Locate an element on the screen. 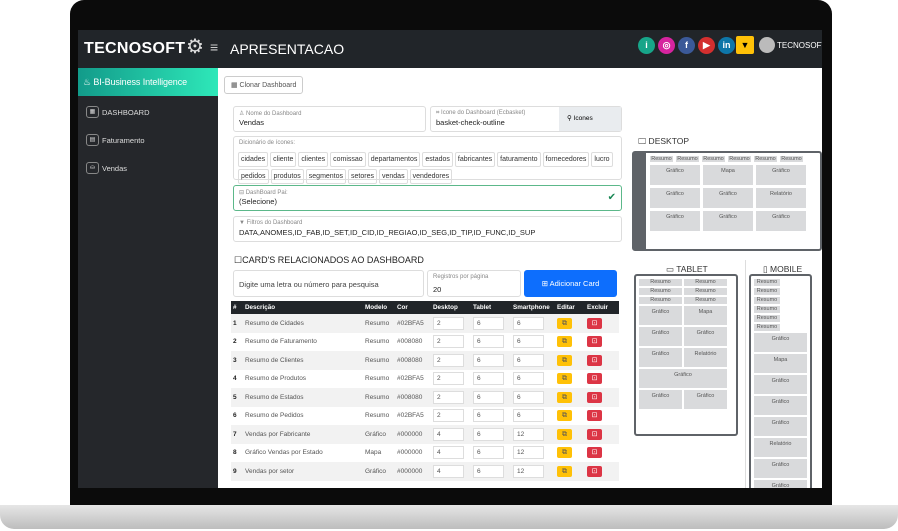  sidebar-item-vendas: ⛀ Vendas is located at coordinates (106, 168).